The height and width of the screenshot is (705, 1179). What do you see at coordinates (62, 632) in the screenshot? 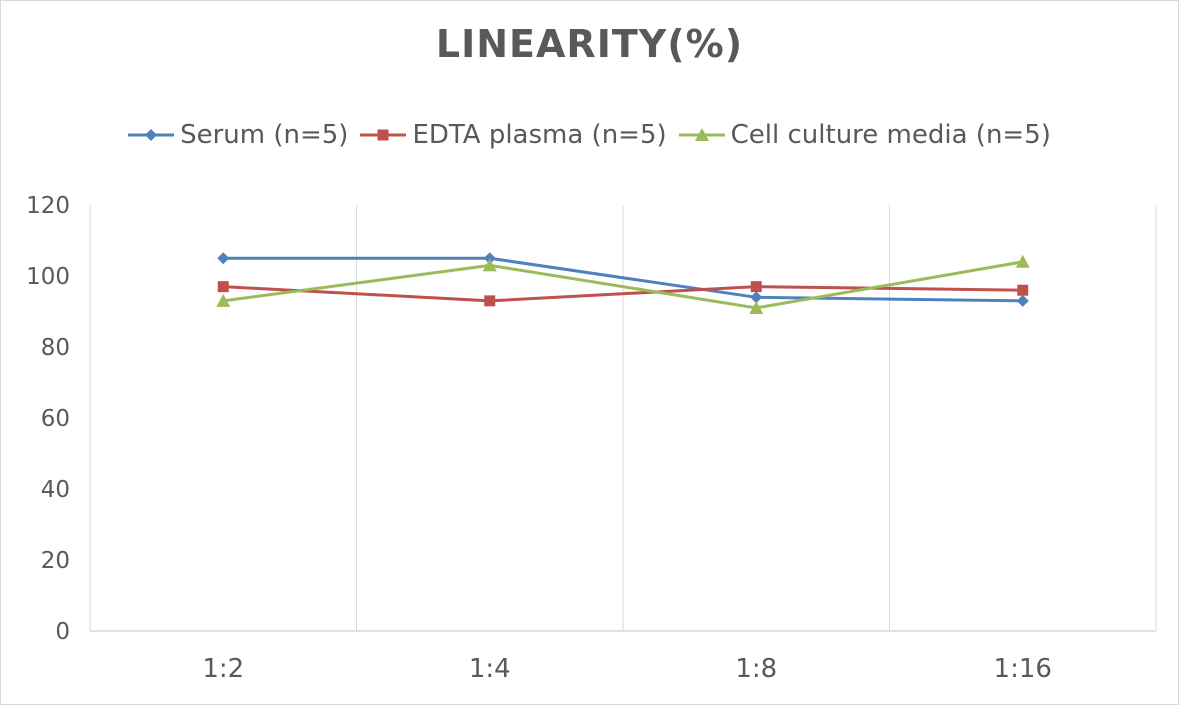
I see `y-tick-label: 0` at bounding box center [62, 632].